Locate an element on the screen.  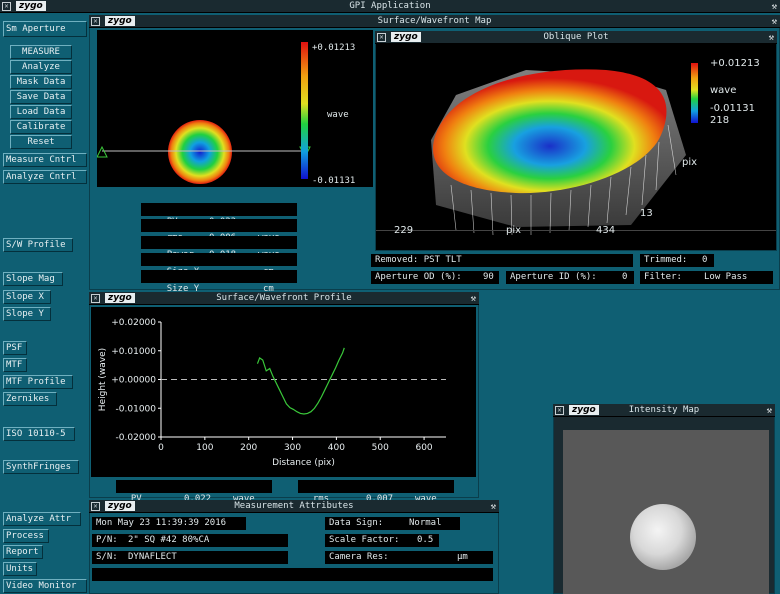
y-tick-label: +0.01000 is located at coordinates (133, 352).